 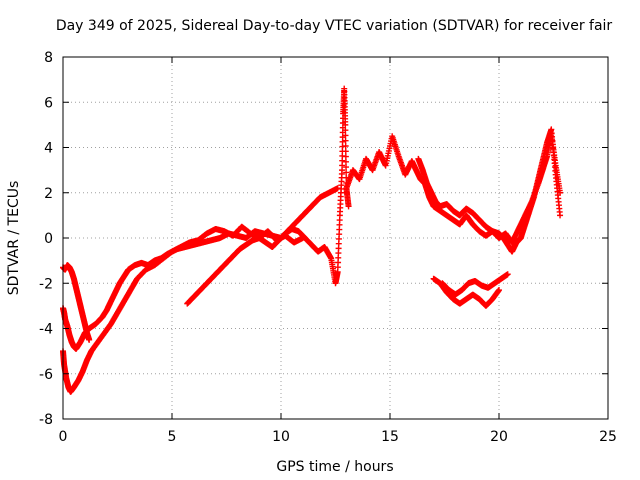 I want to click on y-tick-label: -6, so click(x=46, y=375).